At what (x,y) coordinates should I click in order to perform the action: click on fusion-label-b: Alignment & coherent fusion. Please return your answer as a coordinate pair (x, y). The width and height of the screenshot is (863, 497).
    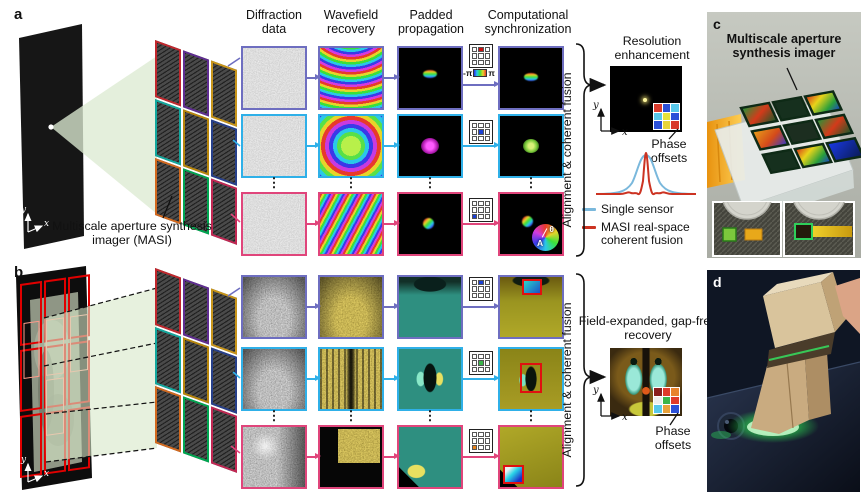
    Looking at the image, I should click on (567, 380).